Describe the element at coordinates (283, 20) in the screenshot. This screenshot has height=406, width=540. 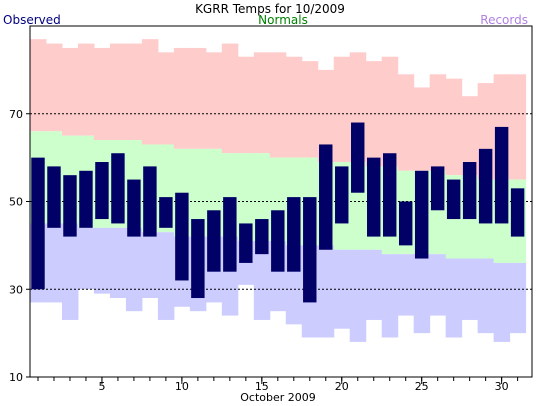
I see `legend-normals: Normals` at that location.